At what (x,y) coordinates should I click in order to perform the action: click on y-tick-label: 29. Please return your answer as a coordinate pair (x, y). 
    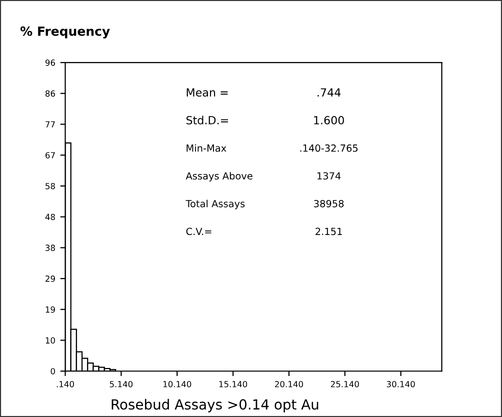
    Looking at the image, I should click on (50, 279).